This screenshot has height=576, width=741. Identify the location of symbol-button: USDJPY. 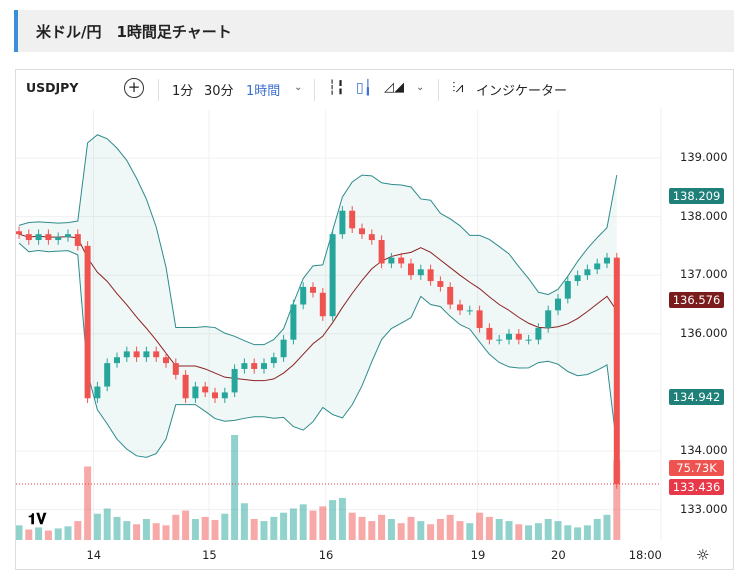
(52, 87).